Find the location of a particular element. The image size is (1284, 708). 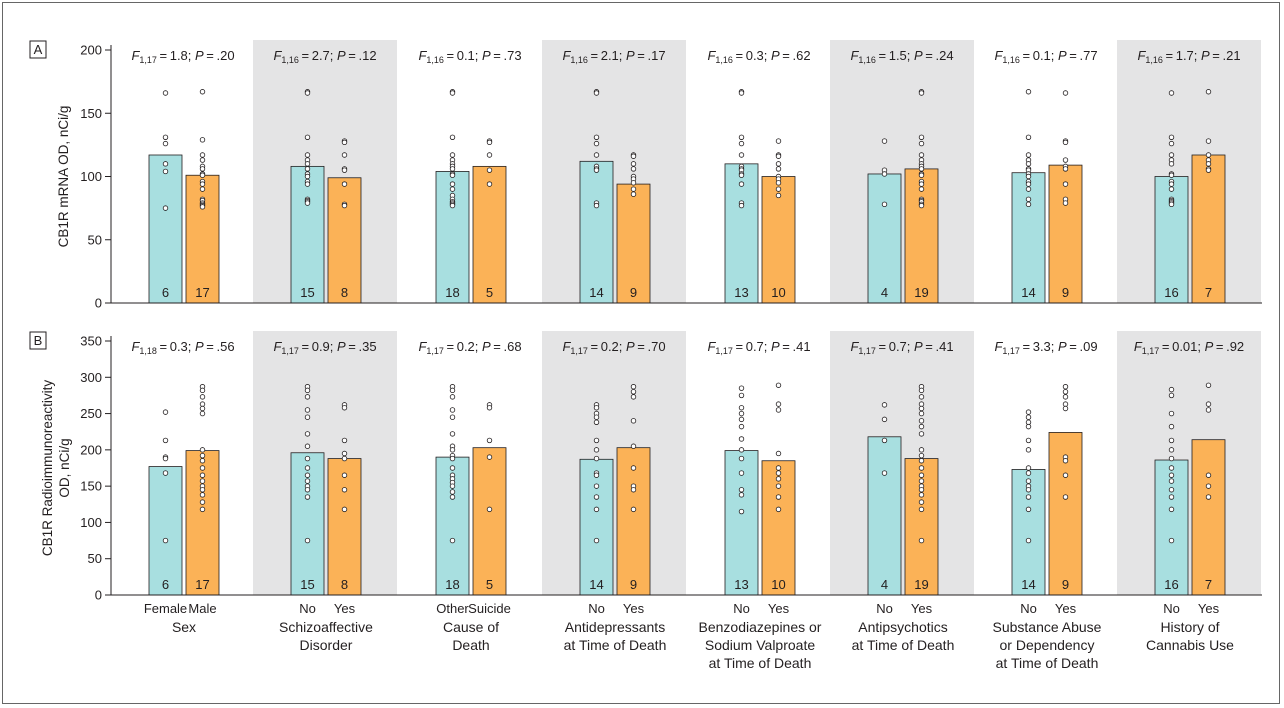

stat-label: F1,16 = 0.3; P = .62 is located at coordinates (758, 56).